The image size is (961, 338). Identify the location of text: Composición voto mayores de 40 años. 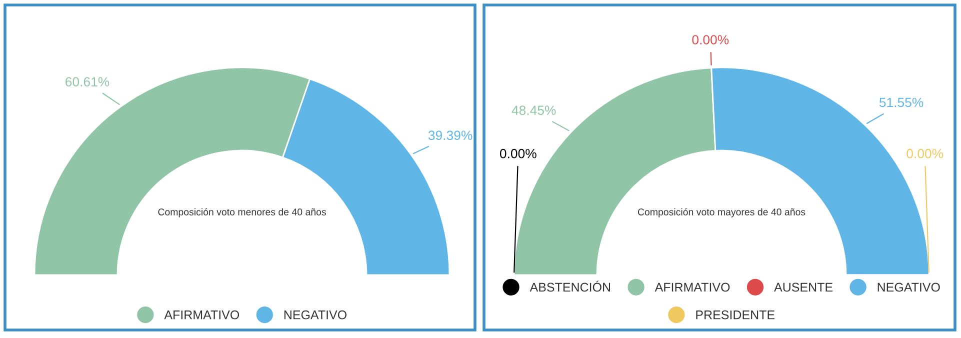
(722, 213).